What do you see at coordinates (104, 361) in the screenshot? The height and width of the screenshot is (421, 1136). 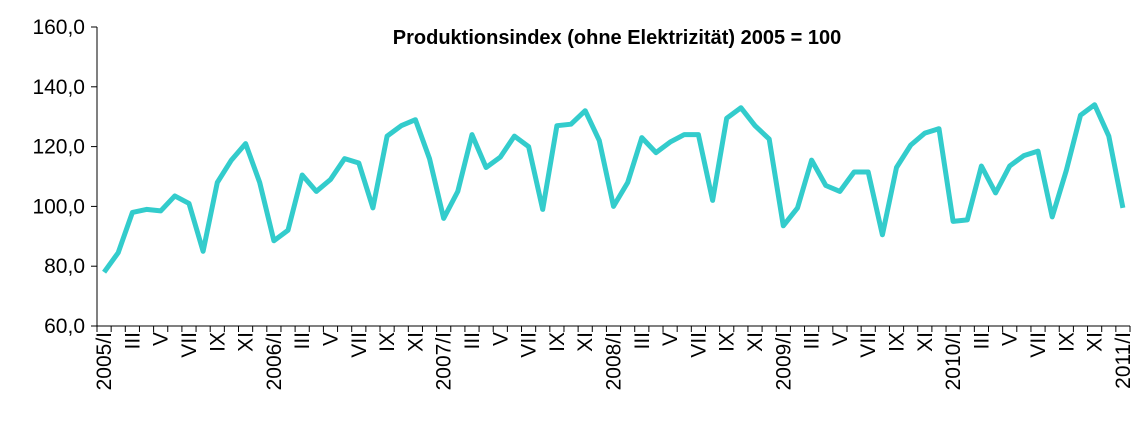 I see `x-tick-label: 2005/I` at bounding box center [104, 361].